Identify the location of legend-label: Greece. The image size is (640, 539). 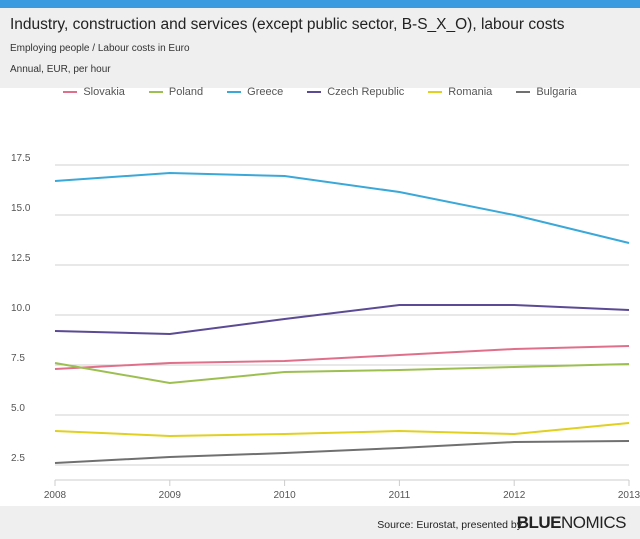
(265, 92).